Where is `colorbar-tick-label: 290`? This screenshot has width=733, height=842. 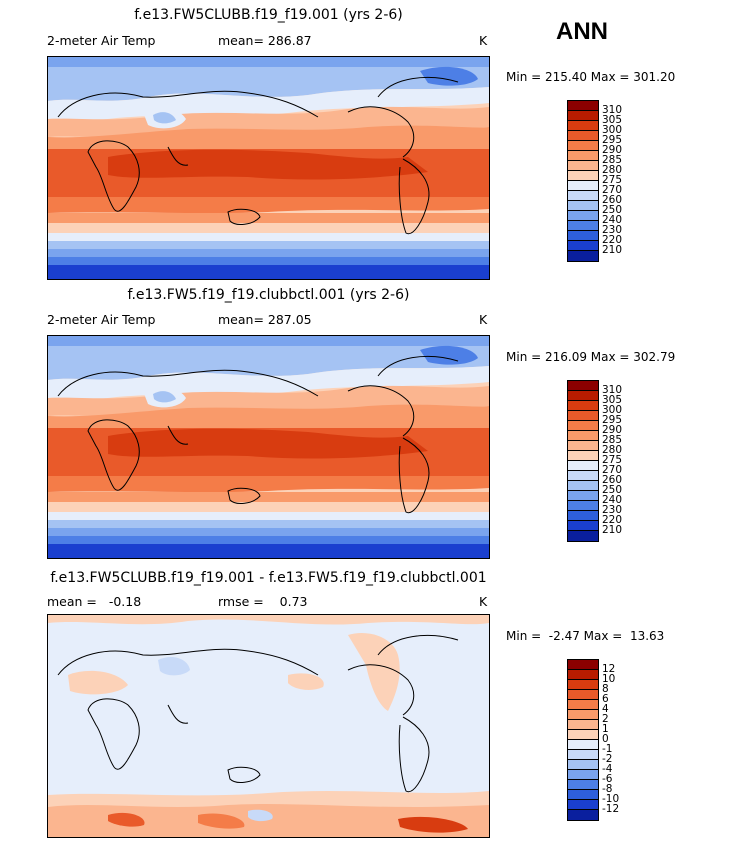
colorbar-tick-label: 290 is located at coordinates (612, 430).